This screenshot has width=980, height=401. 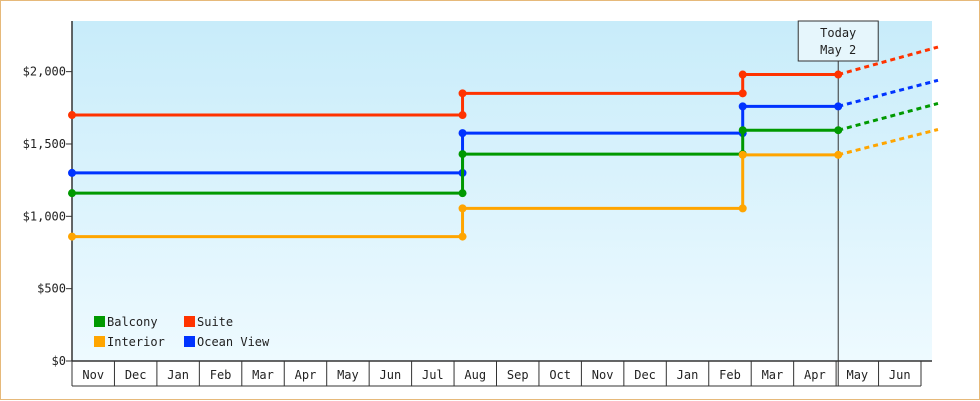 I want to click on y-tick-label: $1,500, so click(x=44, y=144).